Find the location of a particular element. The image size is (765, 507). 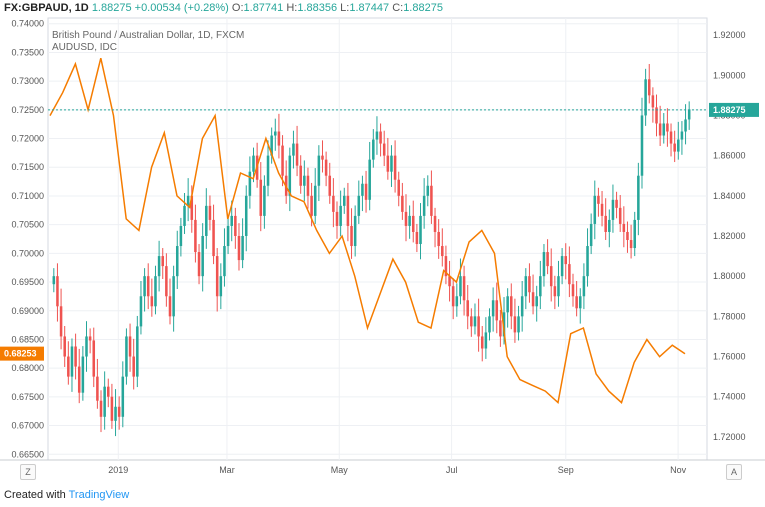

auto-scale-button: A is located at coordinates (734, 472).